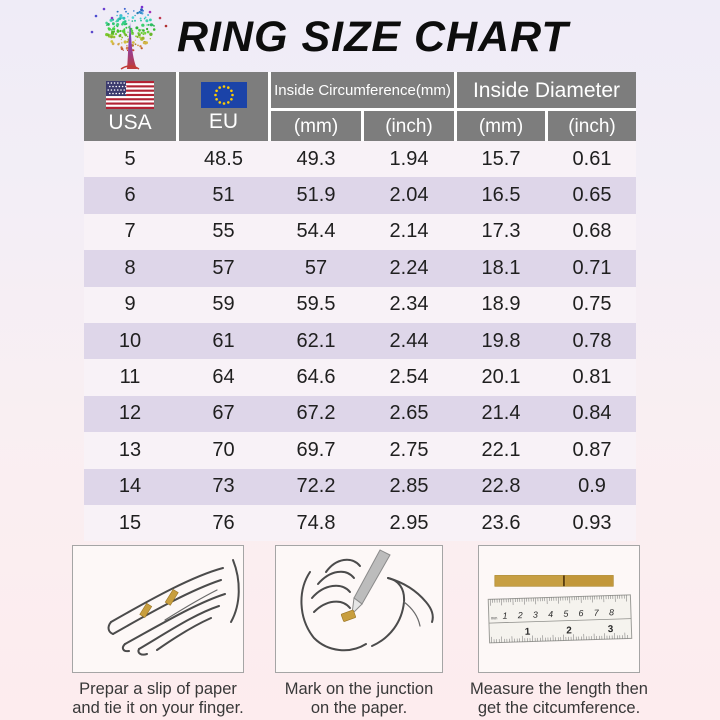 The image size is (720, 720). What do you see at coordinates (316, 413) in the screenshot?
I see `table-cell: 67.2` at bounding box center [316, 413].